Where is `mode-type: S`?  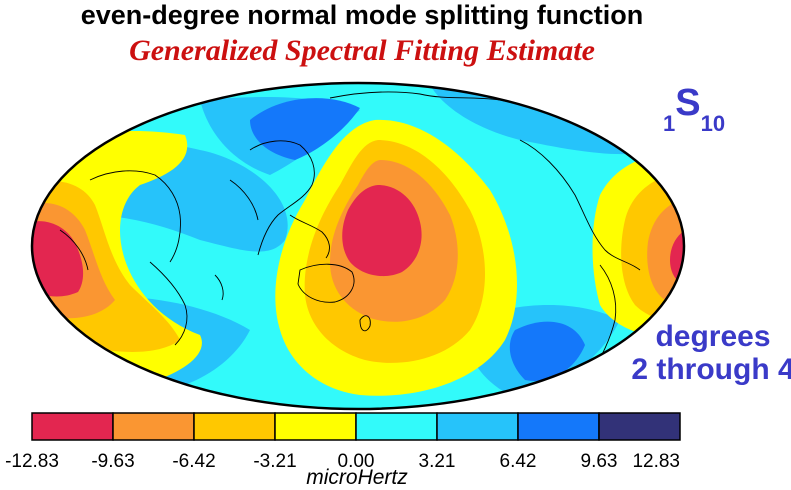 mode-type: S is located at coordinates (688, 103).